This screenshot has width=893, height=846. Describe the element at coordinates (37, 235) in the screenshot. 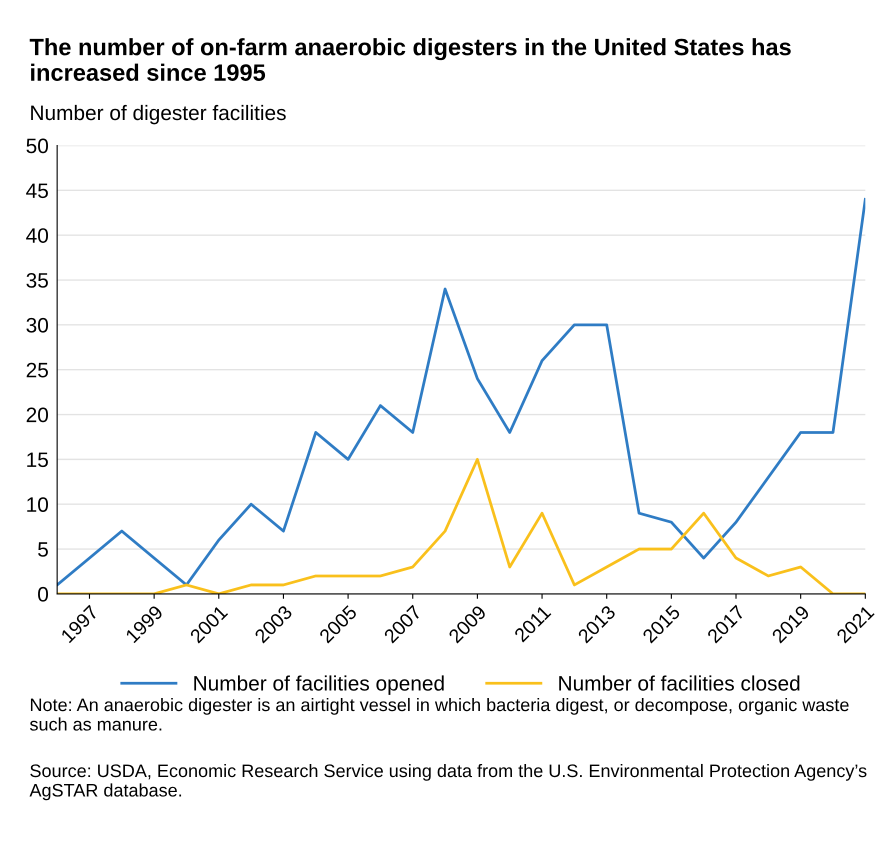

I see `y-tick-label: 40` at that location.